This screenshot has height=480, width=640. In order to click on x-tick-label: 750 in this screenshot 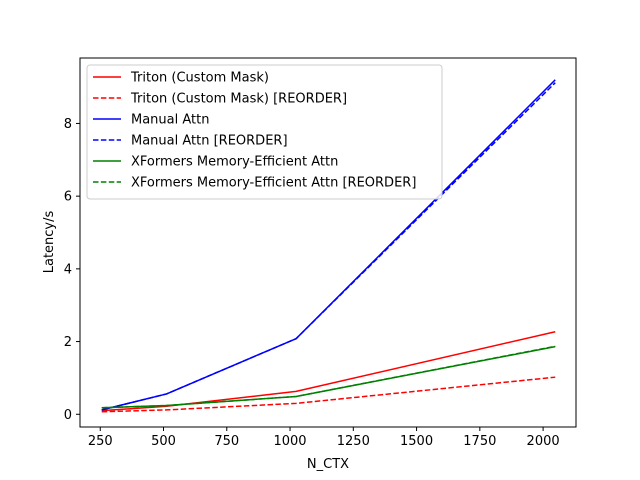, I will do `click(226, 441)`.